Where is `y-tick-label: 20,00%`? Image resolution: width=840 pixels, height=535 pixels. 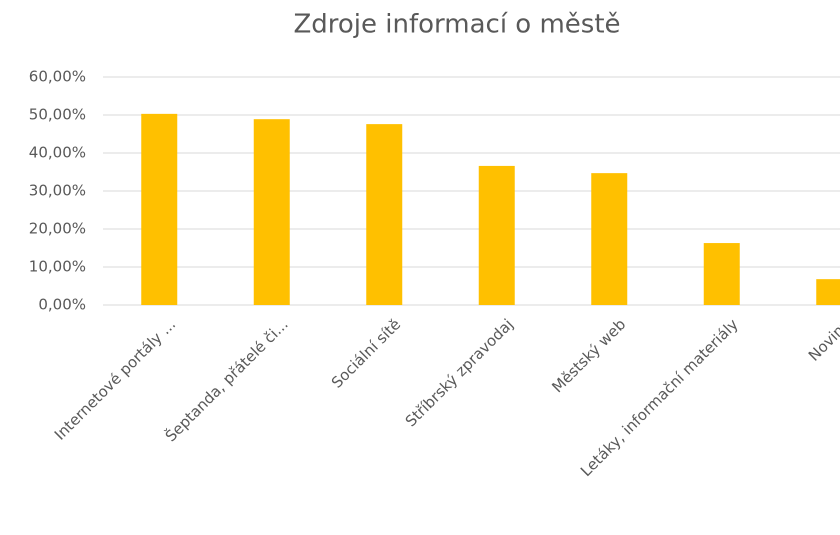 y-tick-label: 20,00% is located at coordinates (57, 229).